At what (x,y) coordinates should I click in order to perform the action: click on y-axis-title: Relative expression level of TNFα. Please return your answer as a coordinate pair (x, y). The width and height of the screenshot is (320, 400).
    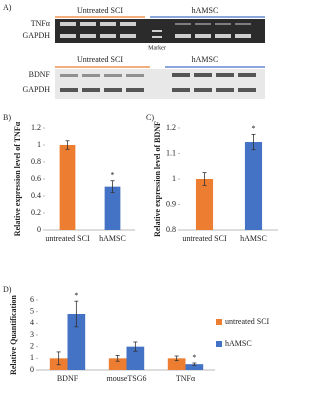
    Looking at the image, I should click on (17, 178).